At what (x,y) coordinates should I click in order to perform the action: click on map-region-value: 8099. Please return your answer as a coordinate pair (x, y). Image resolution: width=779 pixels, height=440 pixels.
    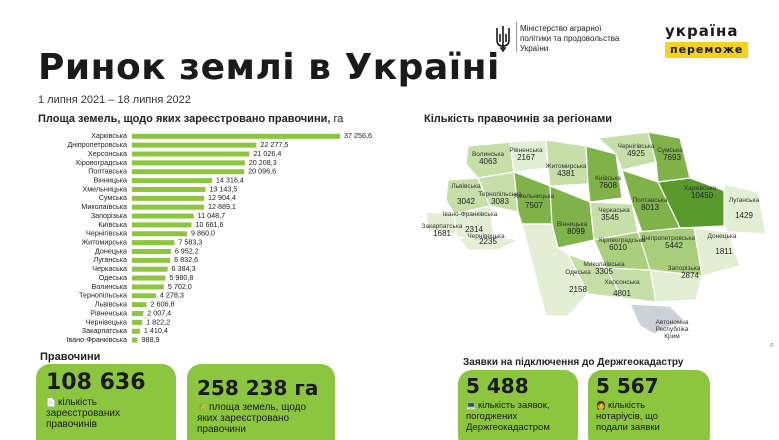
    Looking at the image, I should click on (576, 231).